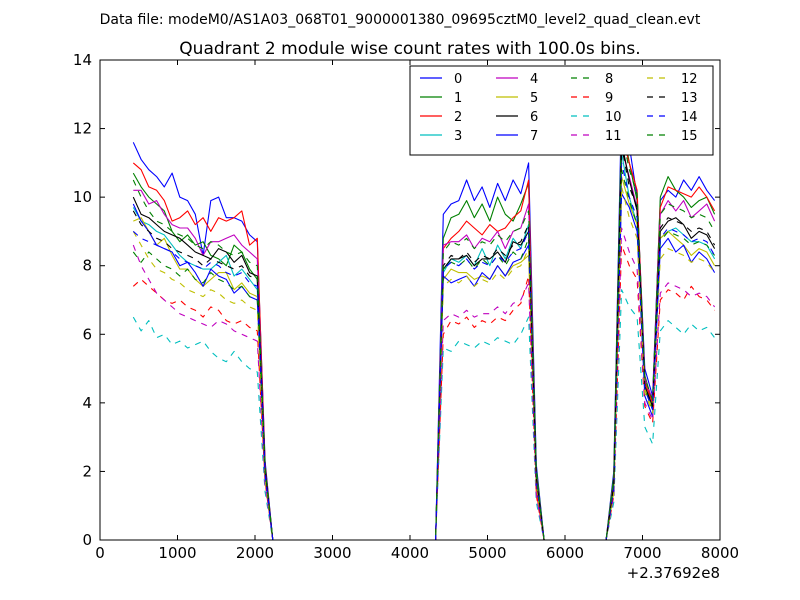  Describe the element at coordinates (613, 117) in the screenshot. I see `legend-label-10: 10` at that location.